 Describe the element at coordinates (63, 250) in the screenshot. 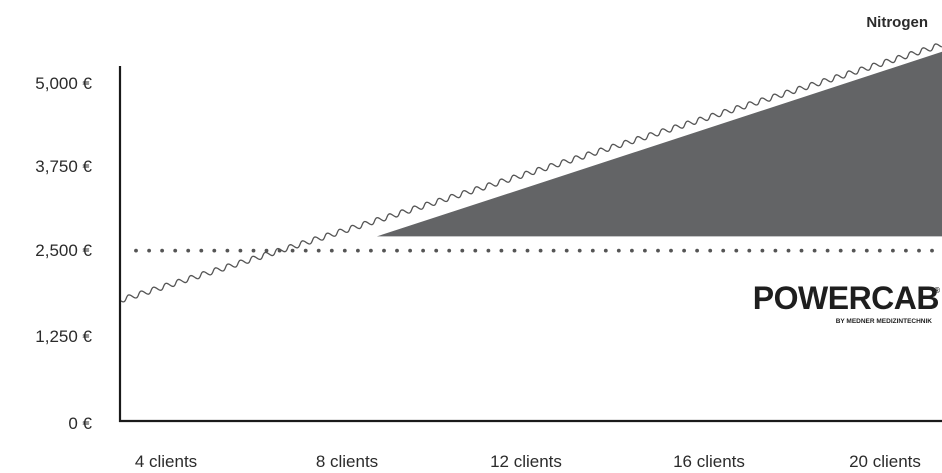

I see `y-tick-label: 2,500 €` at that location.